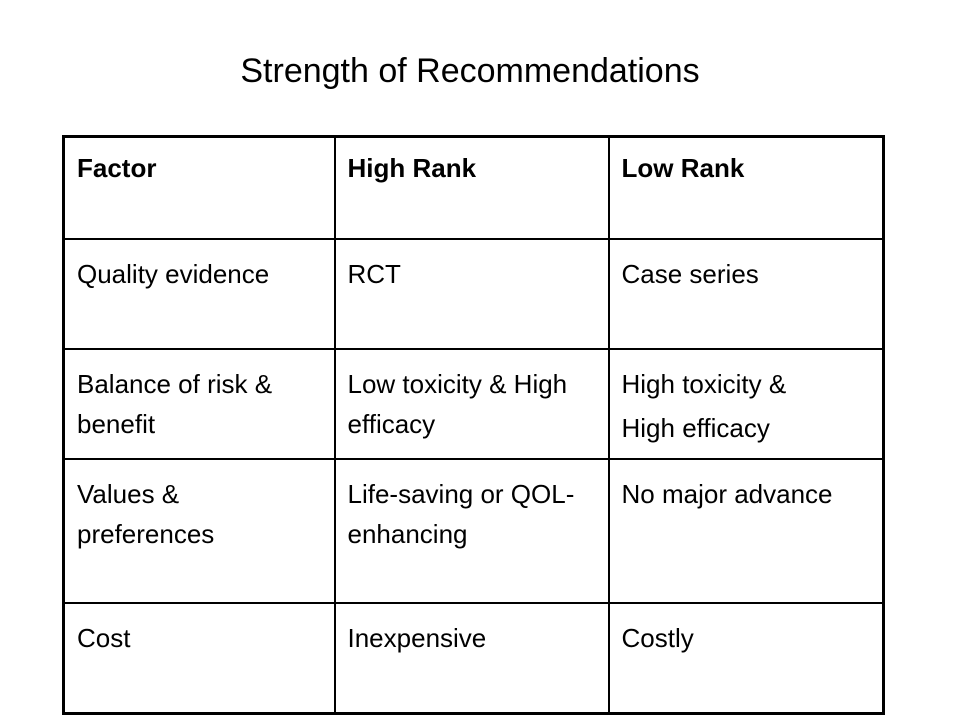 Image resolution: width=960 pixels, height=720 pixels. I want to click on table-cell: Values & preferences, so click(199, 531).